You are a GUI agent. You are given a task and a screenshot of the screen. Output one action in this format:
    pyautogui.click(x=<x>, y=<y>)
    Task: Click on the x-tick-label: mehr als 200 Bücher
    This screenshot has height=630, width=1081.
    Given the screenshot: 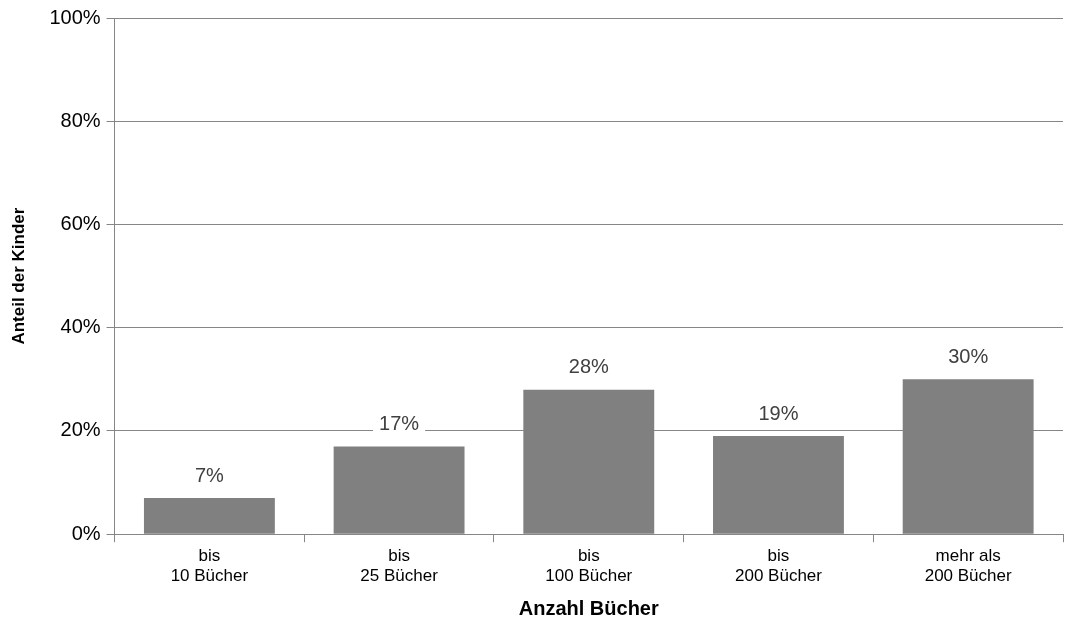 What is the action you would take?
    pyautogui.click(x=968, y=566)
    